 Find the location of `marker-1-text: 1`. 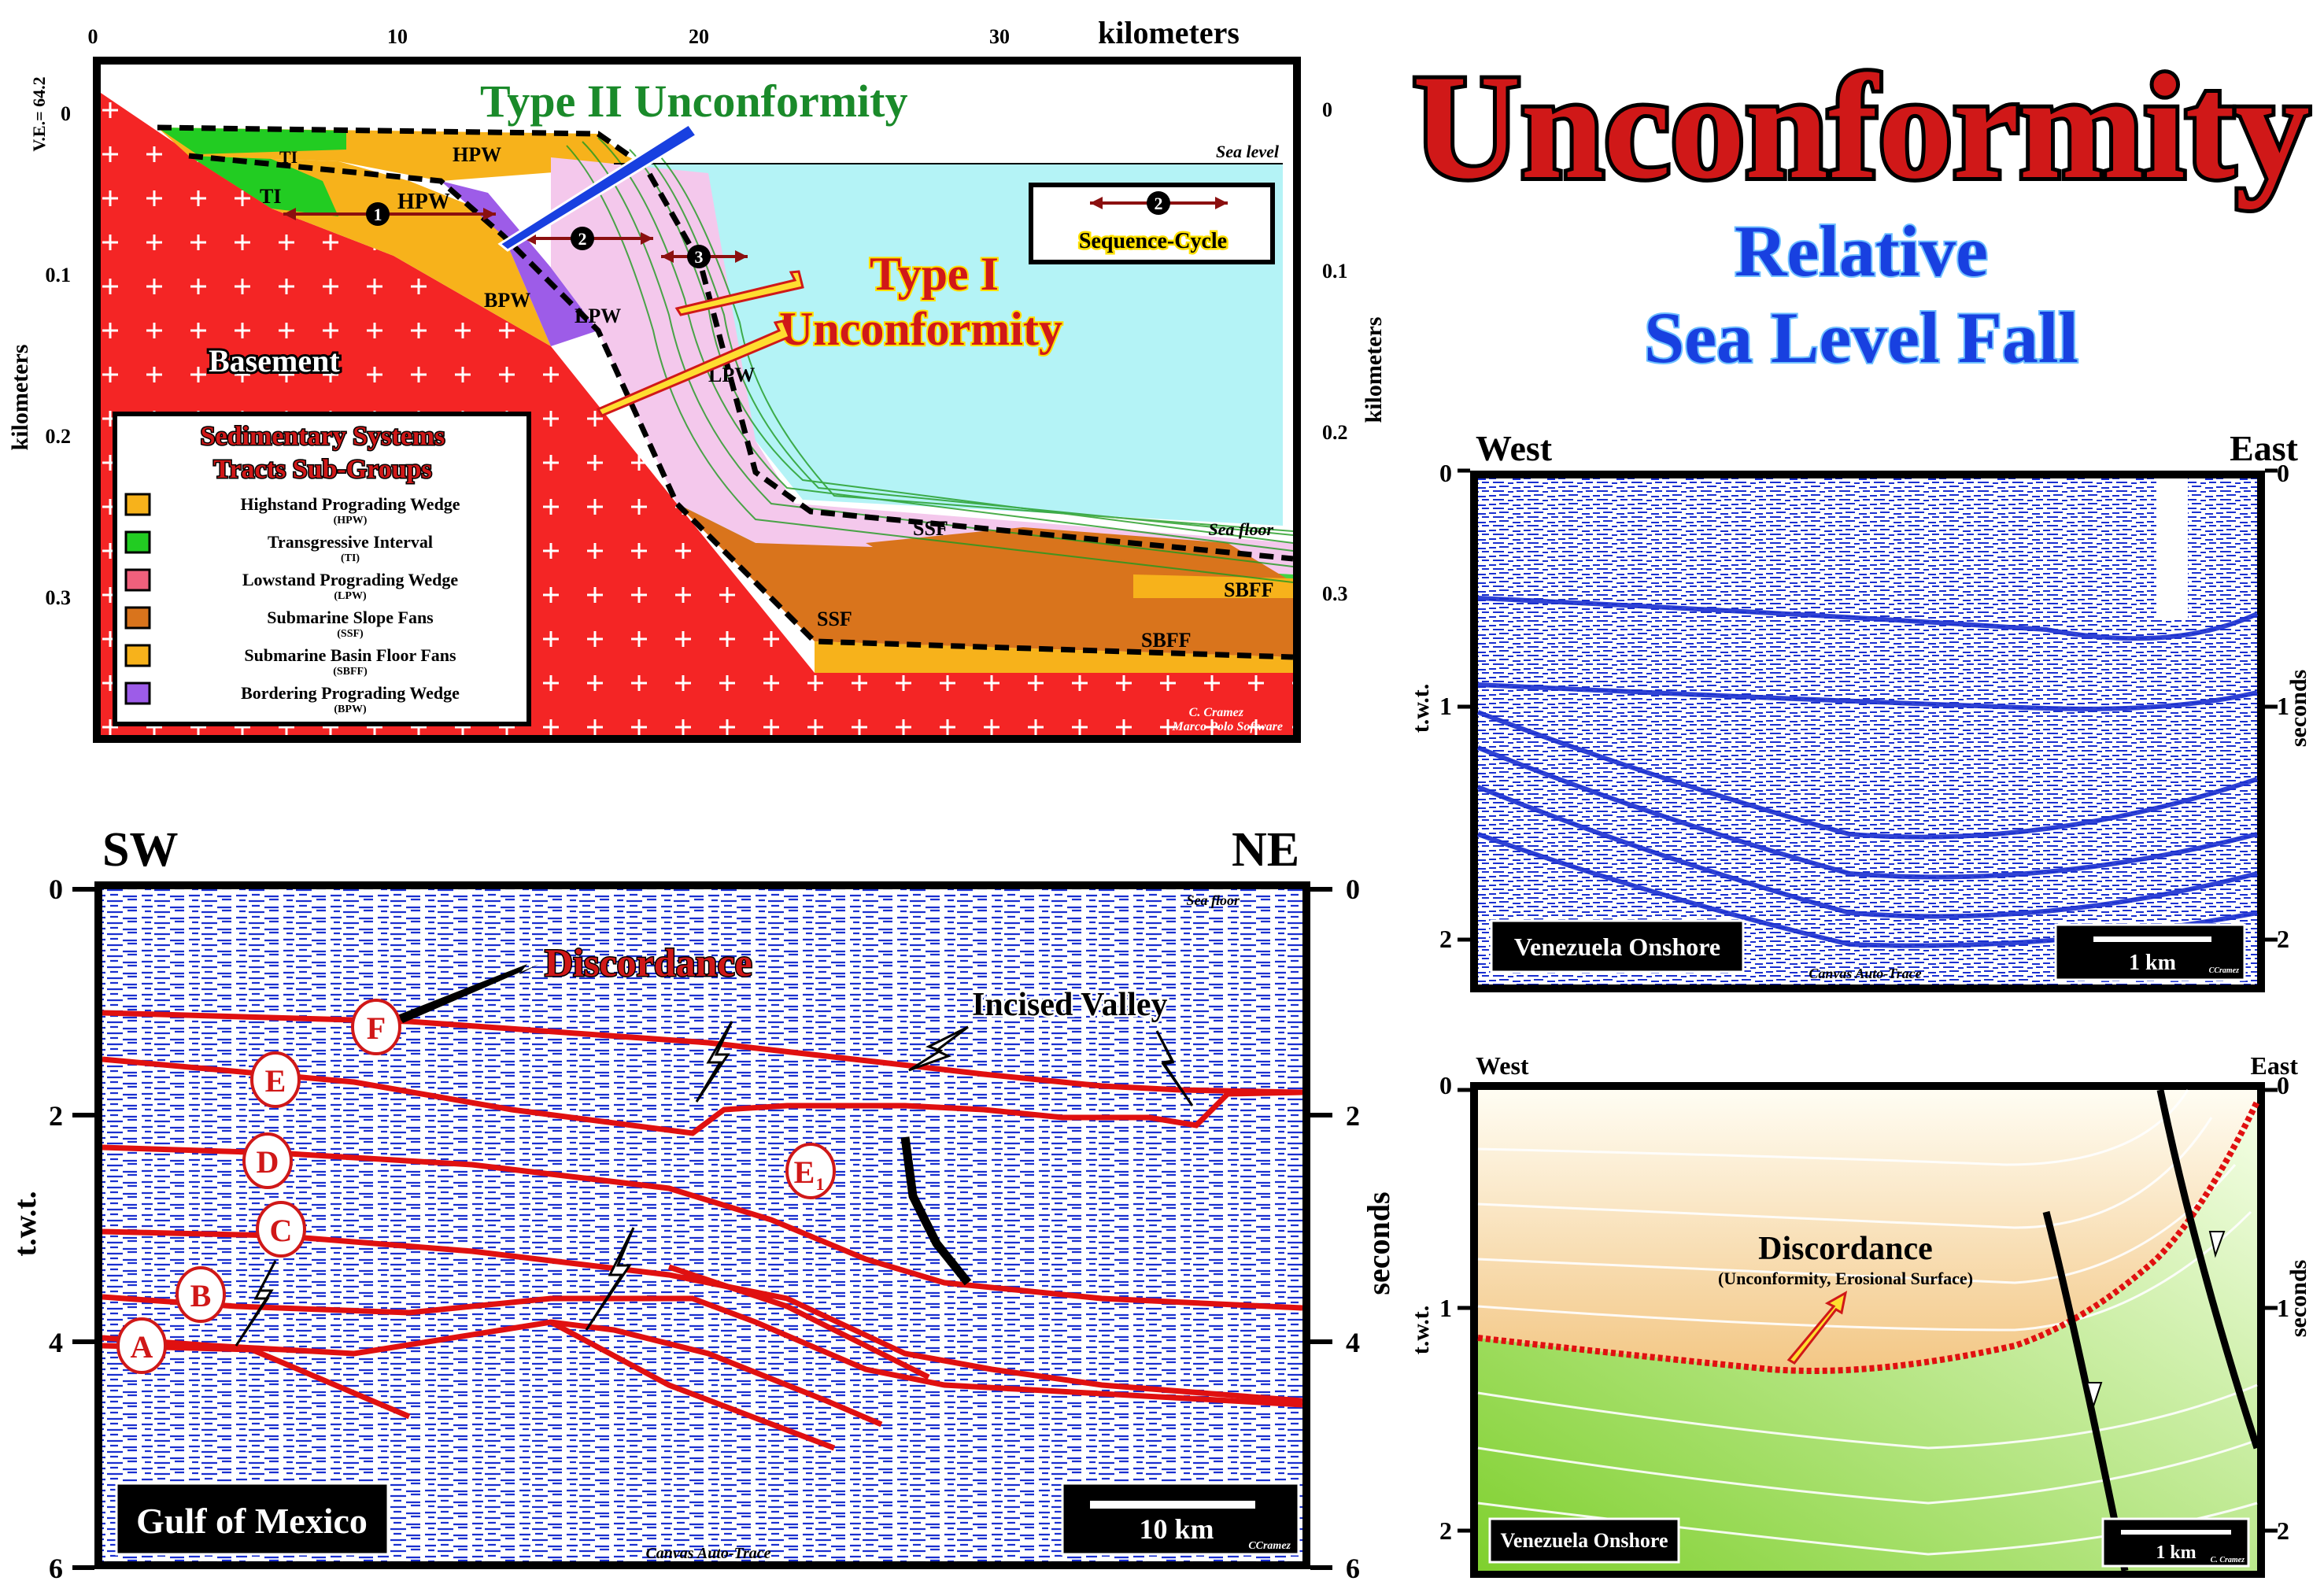

marker-1-text: 1 is located at coordinates (378, 214).